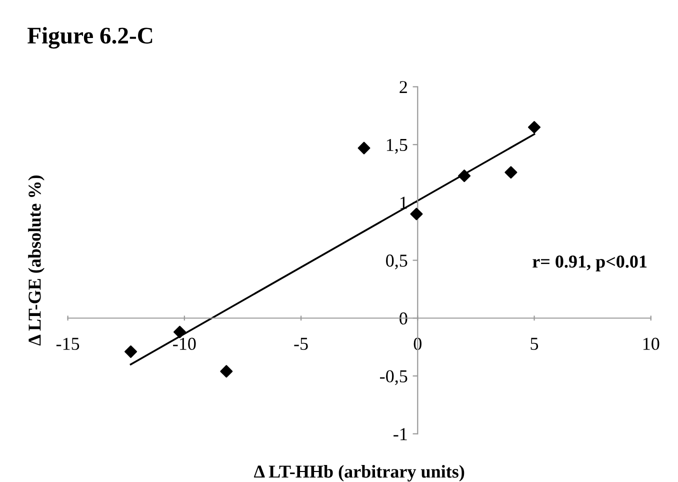  I want to click on y-tick-label: 2, so click(403, 87).